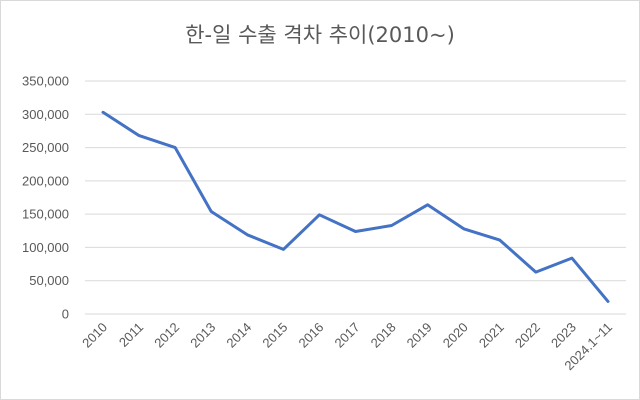  Describe the element at coordinates (45, 180) in the screenshot. I see `y-tick-label: 200,000` at that location.